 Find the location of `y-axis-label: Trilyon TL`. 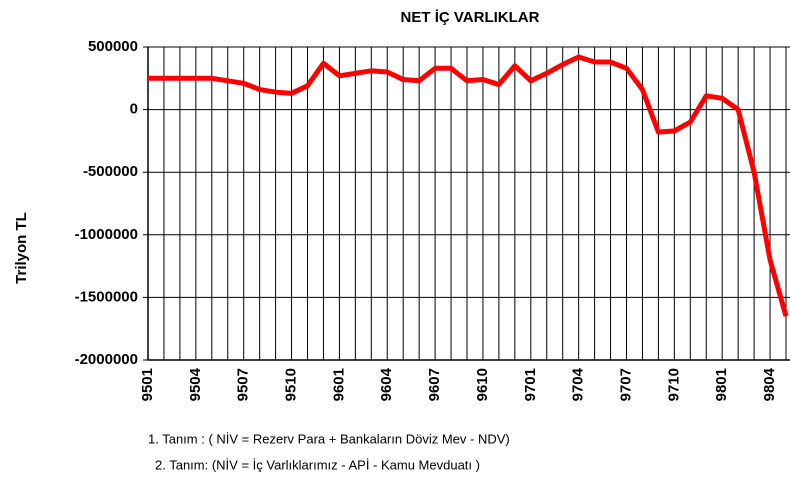

y-axis-label: Trilyon TL is located at coordinates (21, 248).